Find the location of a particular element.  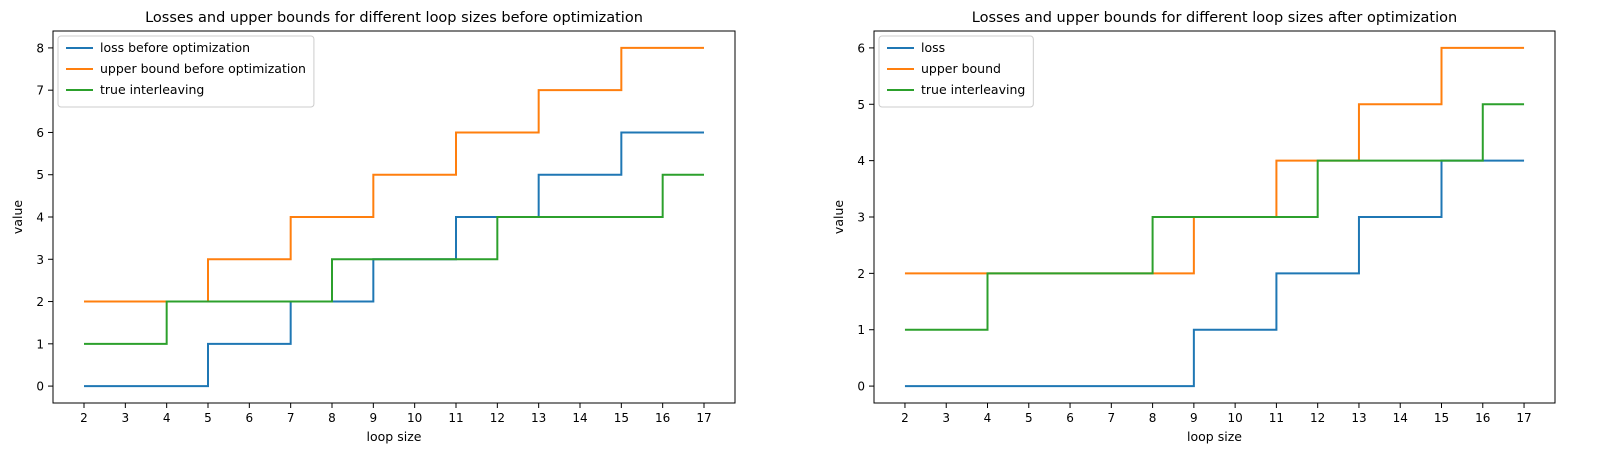

legend: loss upper bound true interleaving is located at coordinates (956, 71).